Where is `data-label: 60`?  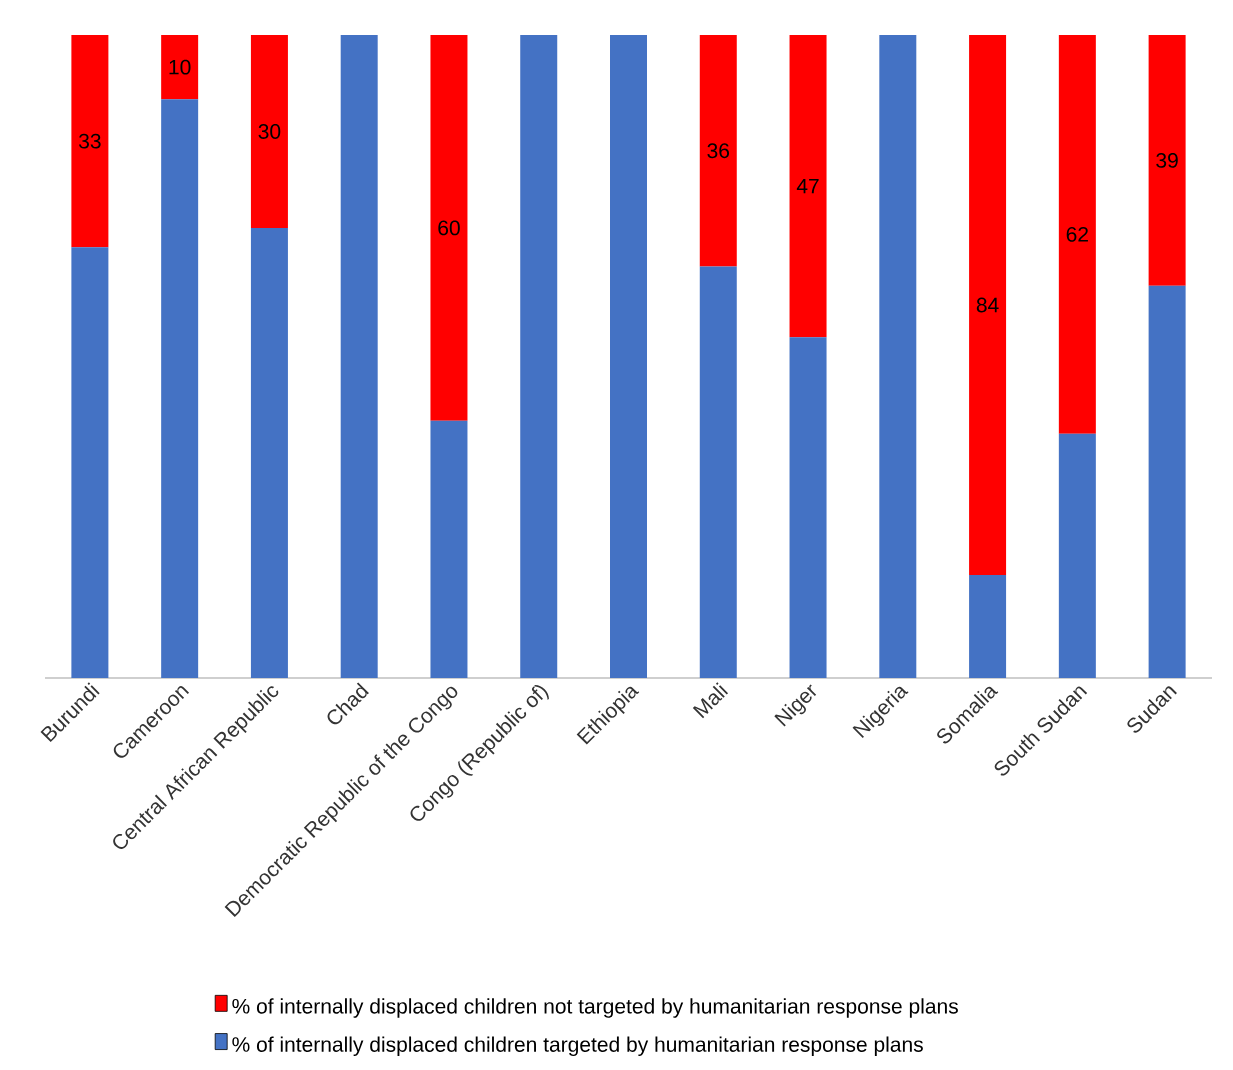 data-label: 60 is located at coordinates (449, 228).